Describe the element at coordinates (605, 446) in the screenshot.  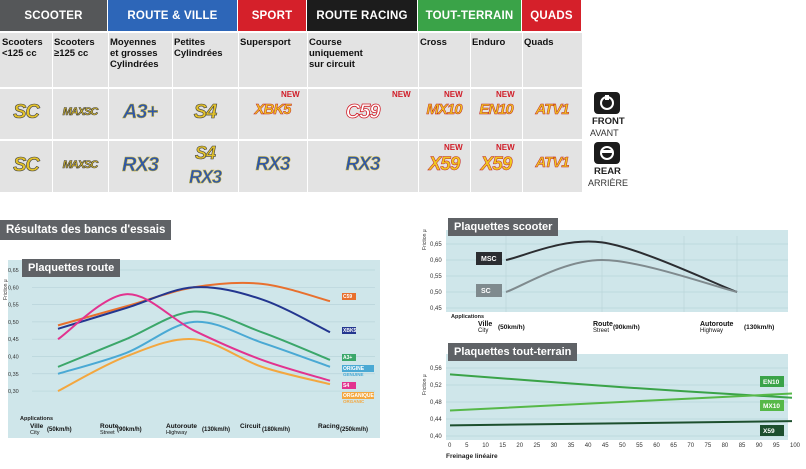
I see `x-tick-label: 45` at that location.